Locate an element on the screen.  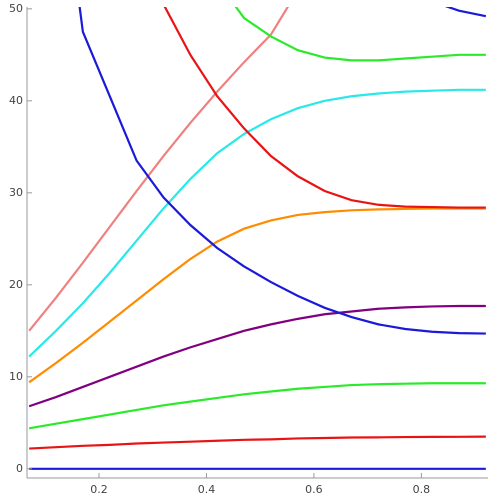
x-tick-label: 0.4 is located at coordinates (207, 489).